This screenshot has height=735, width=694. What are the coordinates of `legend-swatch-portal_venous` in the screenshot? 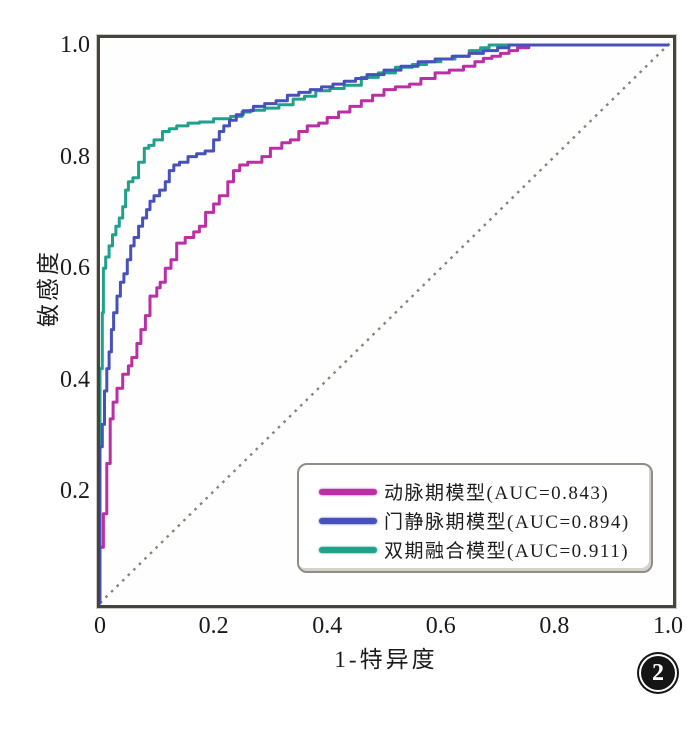 It's located at (348, 520).